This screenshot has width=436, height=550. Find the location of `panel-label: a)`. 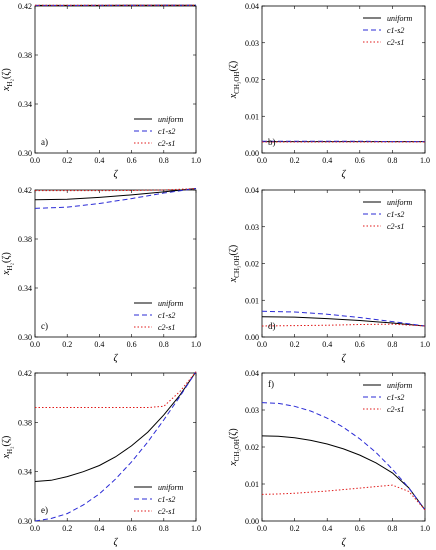

panel-label: a) is located at coordinates (44, 142).